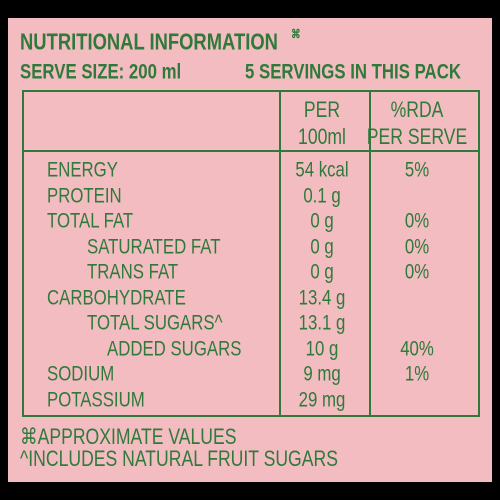 This screenshot has height=500, width=500. What do you see at coordinates (322, 323) in the screenshot?
I see `per-100ml: 13.1 g` at bounding box center [322, 323].